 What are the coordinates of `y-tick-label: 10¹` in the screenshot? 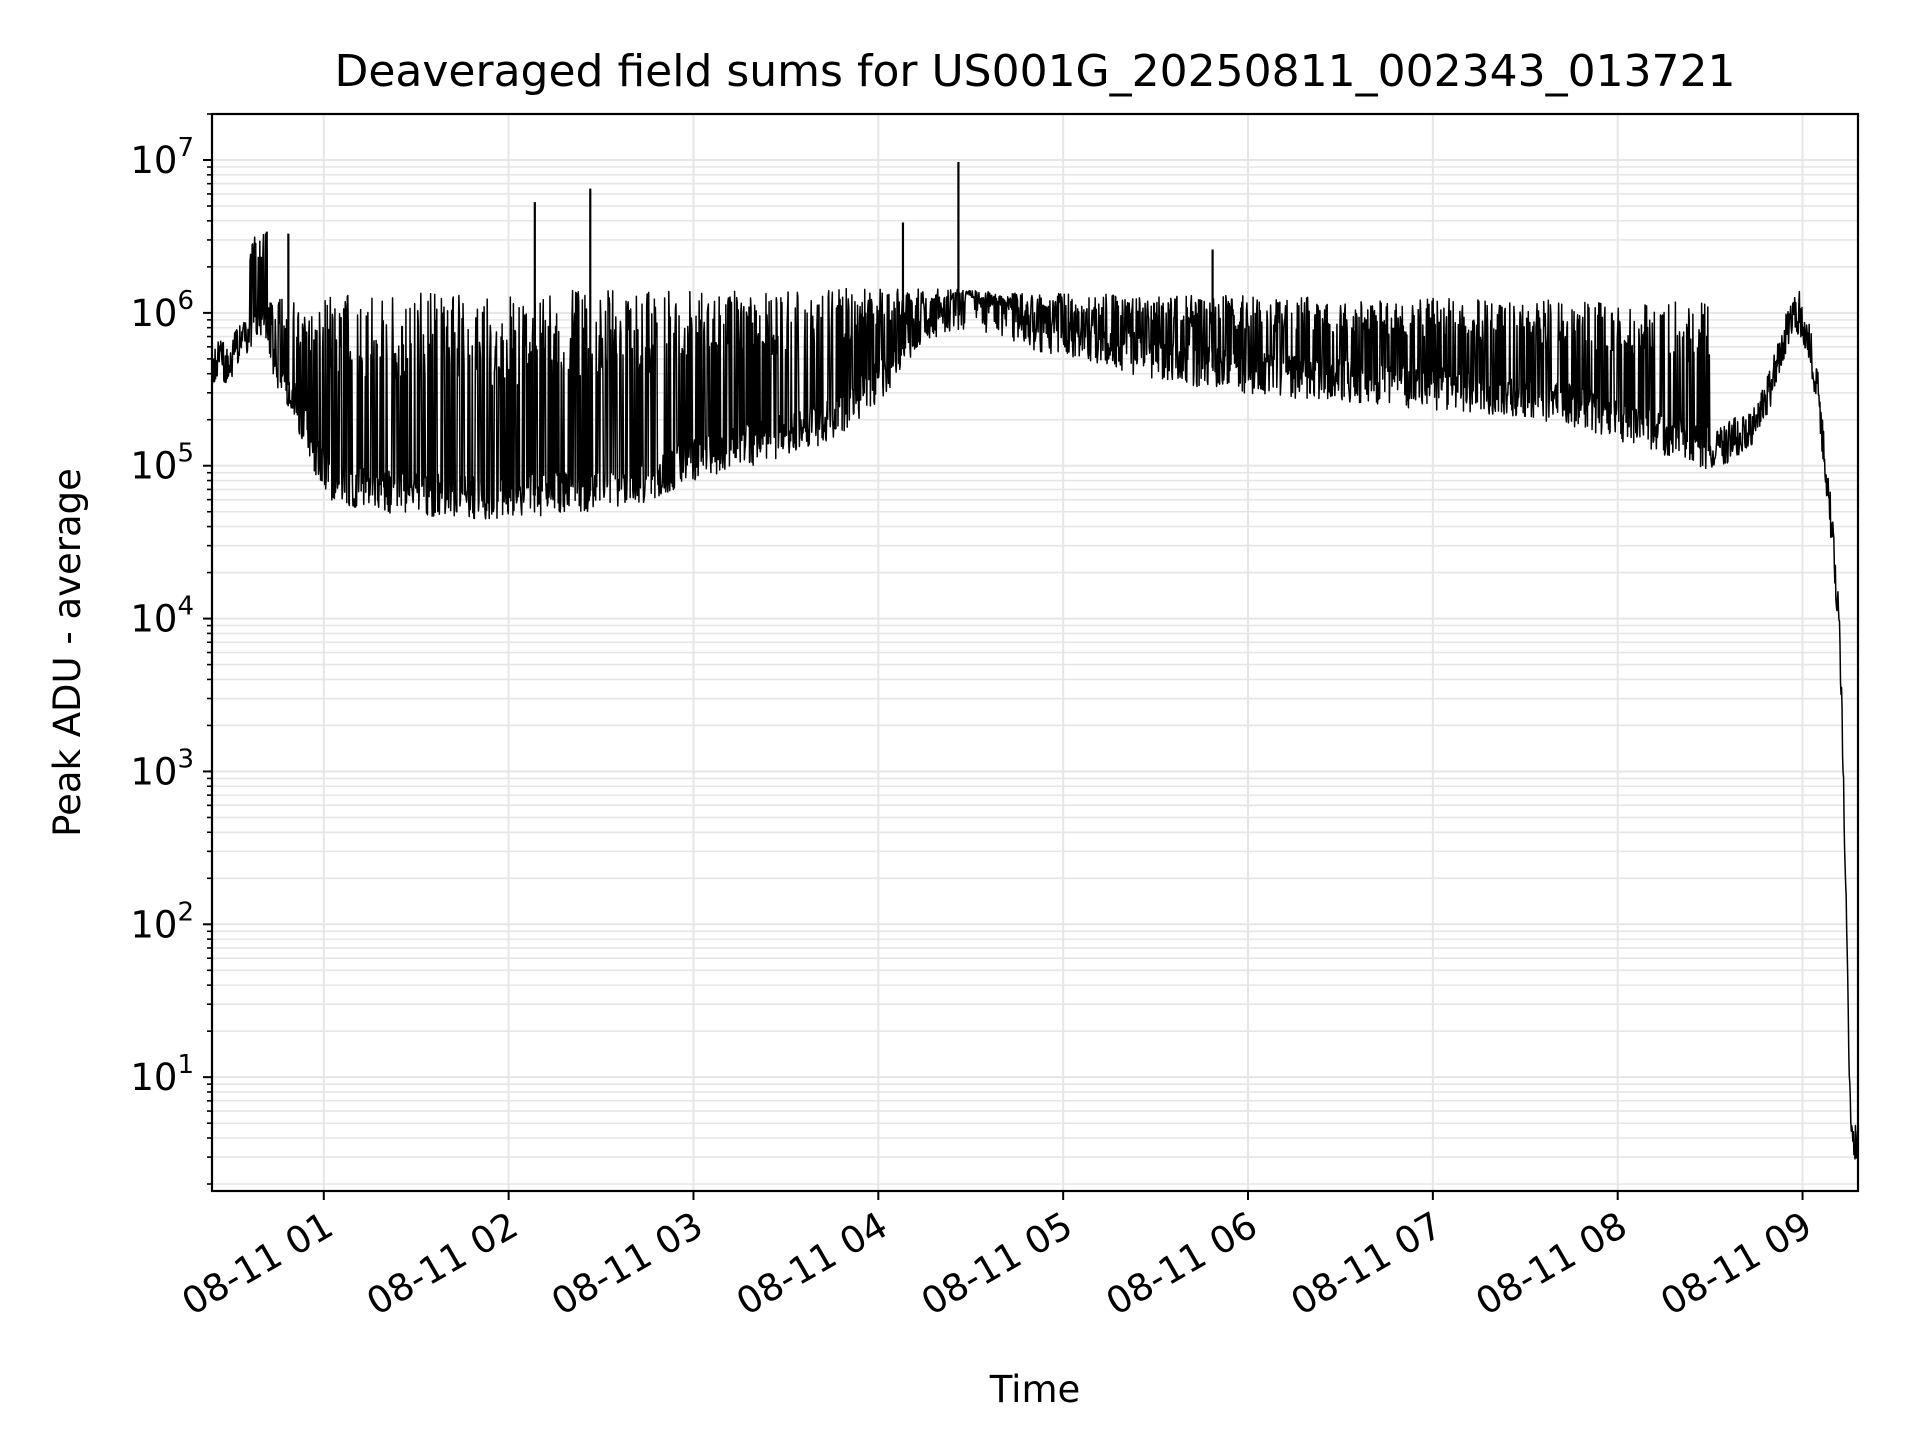 It's located at (162, 1074).